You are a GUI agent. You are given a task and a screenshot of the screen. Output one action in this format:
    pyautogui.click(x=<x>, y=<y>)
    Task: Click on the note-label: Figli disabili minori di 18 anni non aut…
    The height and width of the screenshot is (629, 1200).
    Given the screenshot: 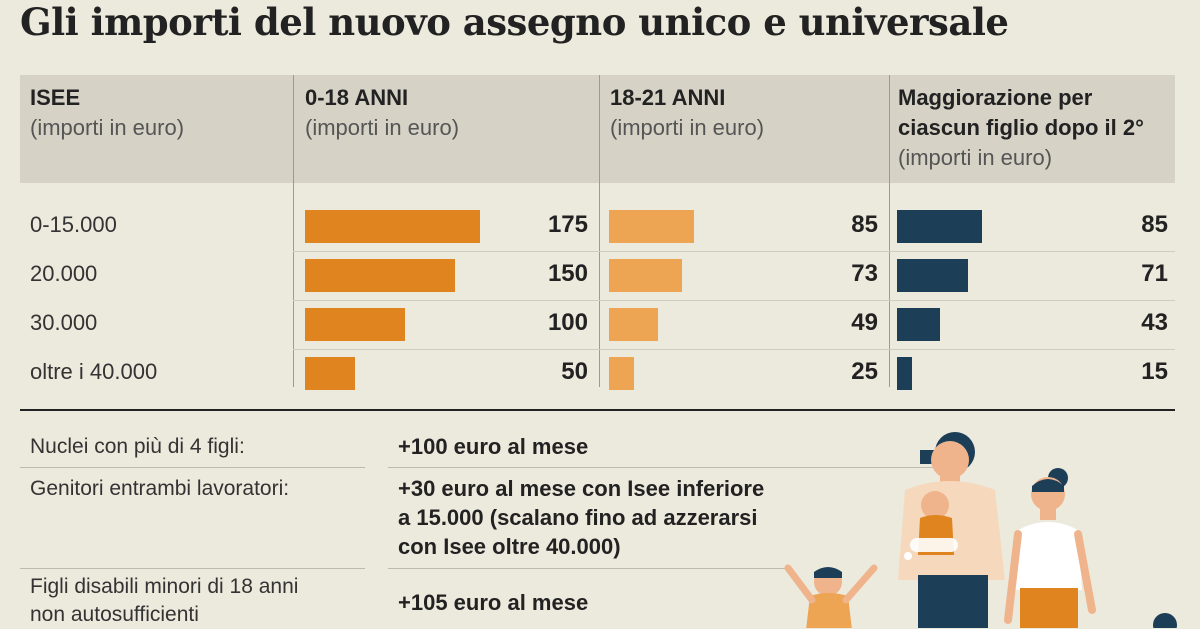 What is the action you would take?
    pyautogui.click(x=164, y=601)
    